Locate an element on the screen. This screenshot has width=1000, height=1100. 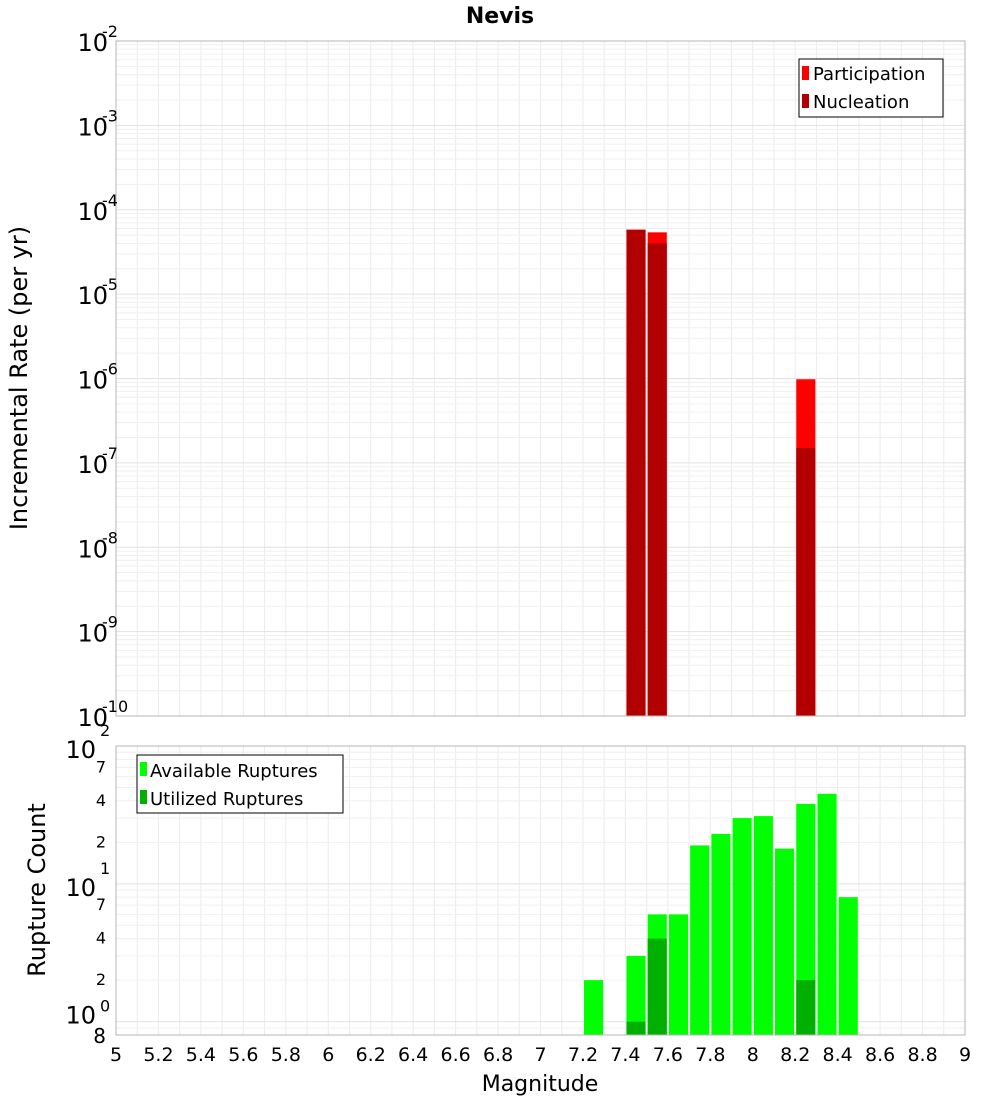
xtick-label-4: 5.8 is located at coordinates (286, 1055).